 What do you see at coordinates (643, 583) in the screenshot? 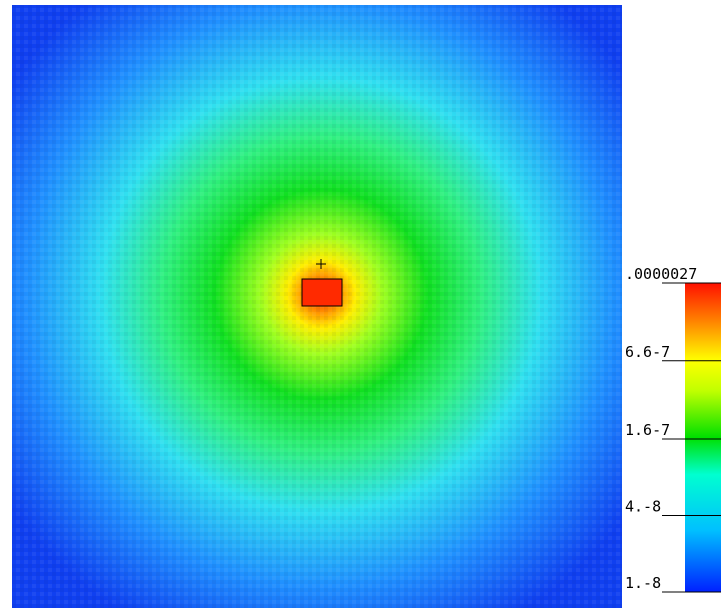
I see `colorbar-tick-label: 1.-8` at bounding box center [643, 583].